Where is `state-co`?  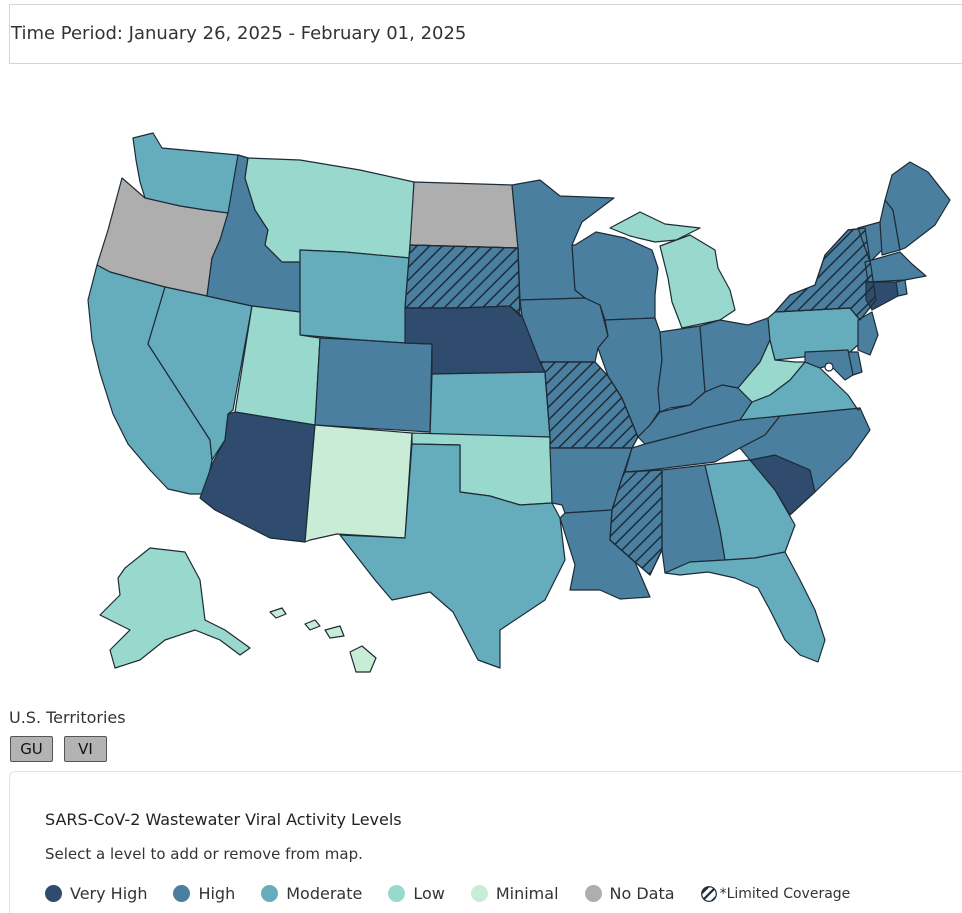
state-co is located at coordinates (373, 385).